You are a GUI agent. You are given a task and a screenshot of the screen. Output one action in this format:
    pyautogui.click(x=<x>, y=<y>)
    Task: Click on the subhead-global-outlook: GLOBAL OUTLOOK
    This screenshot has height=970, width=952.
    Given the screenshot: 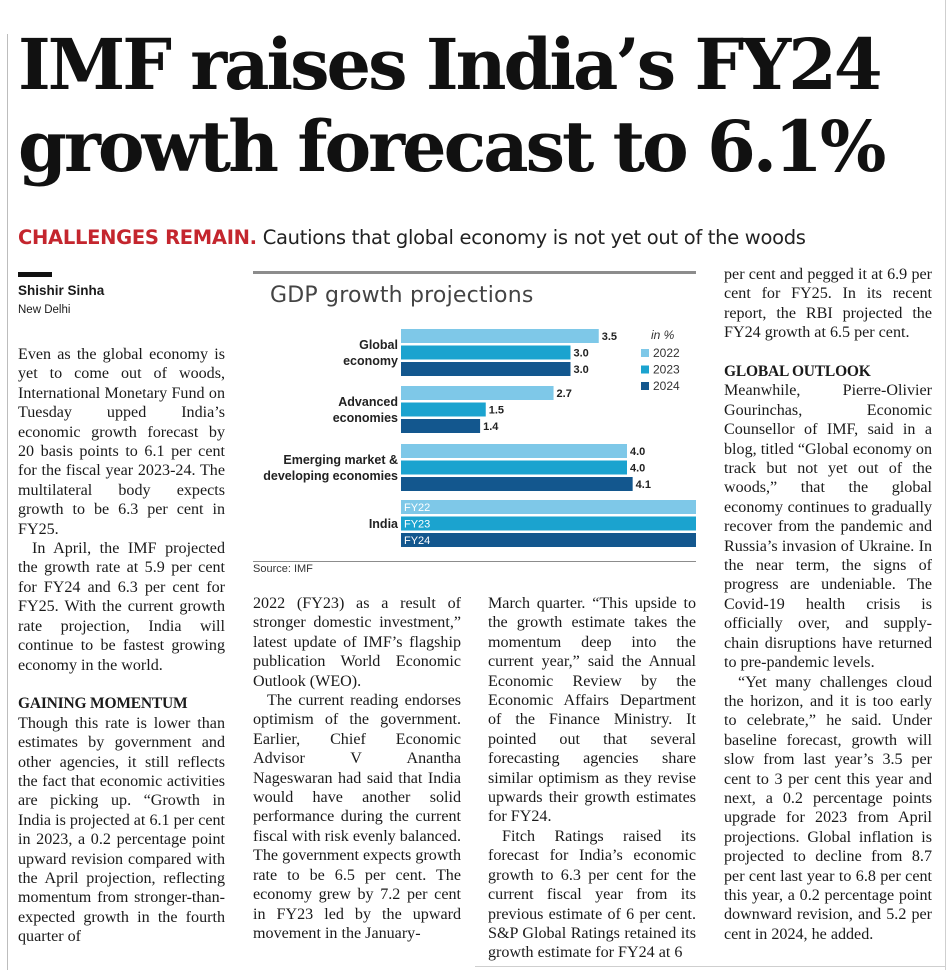 What is the action you would take?
    pyautogui.click(x=797, y=372)
    